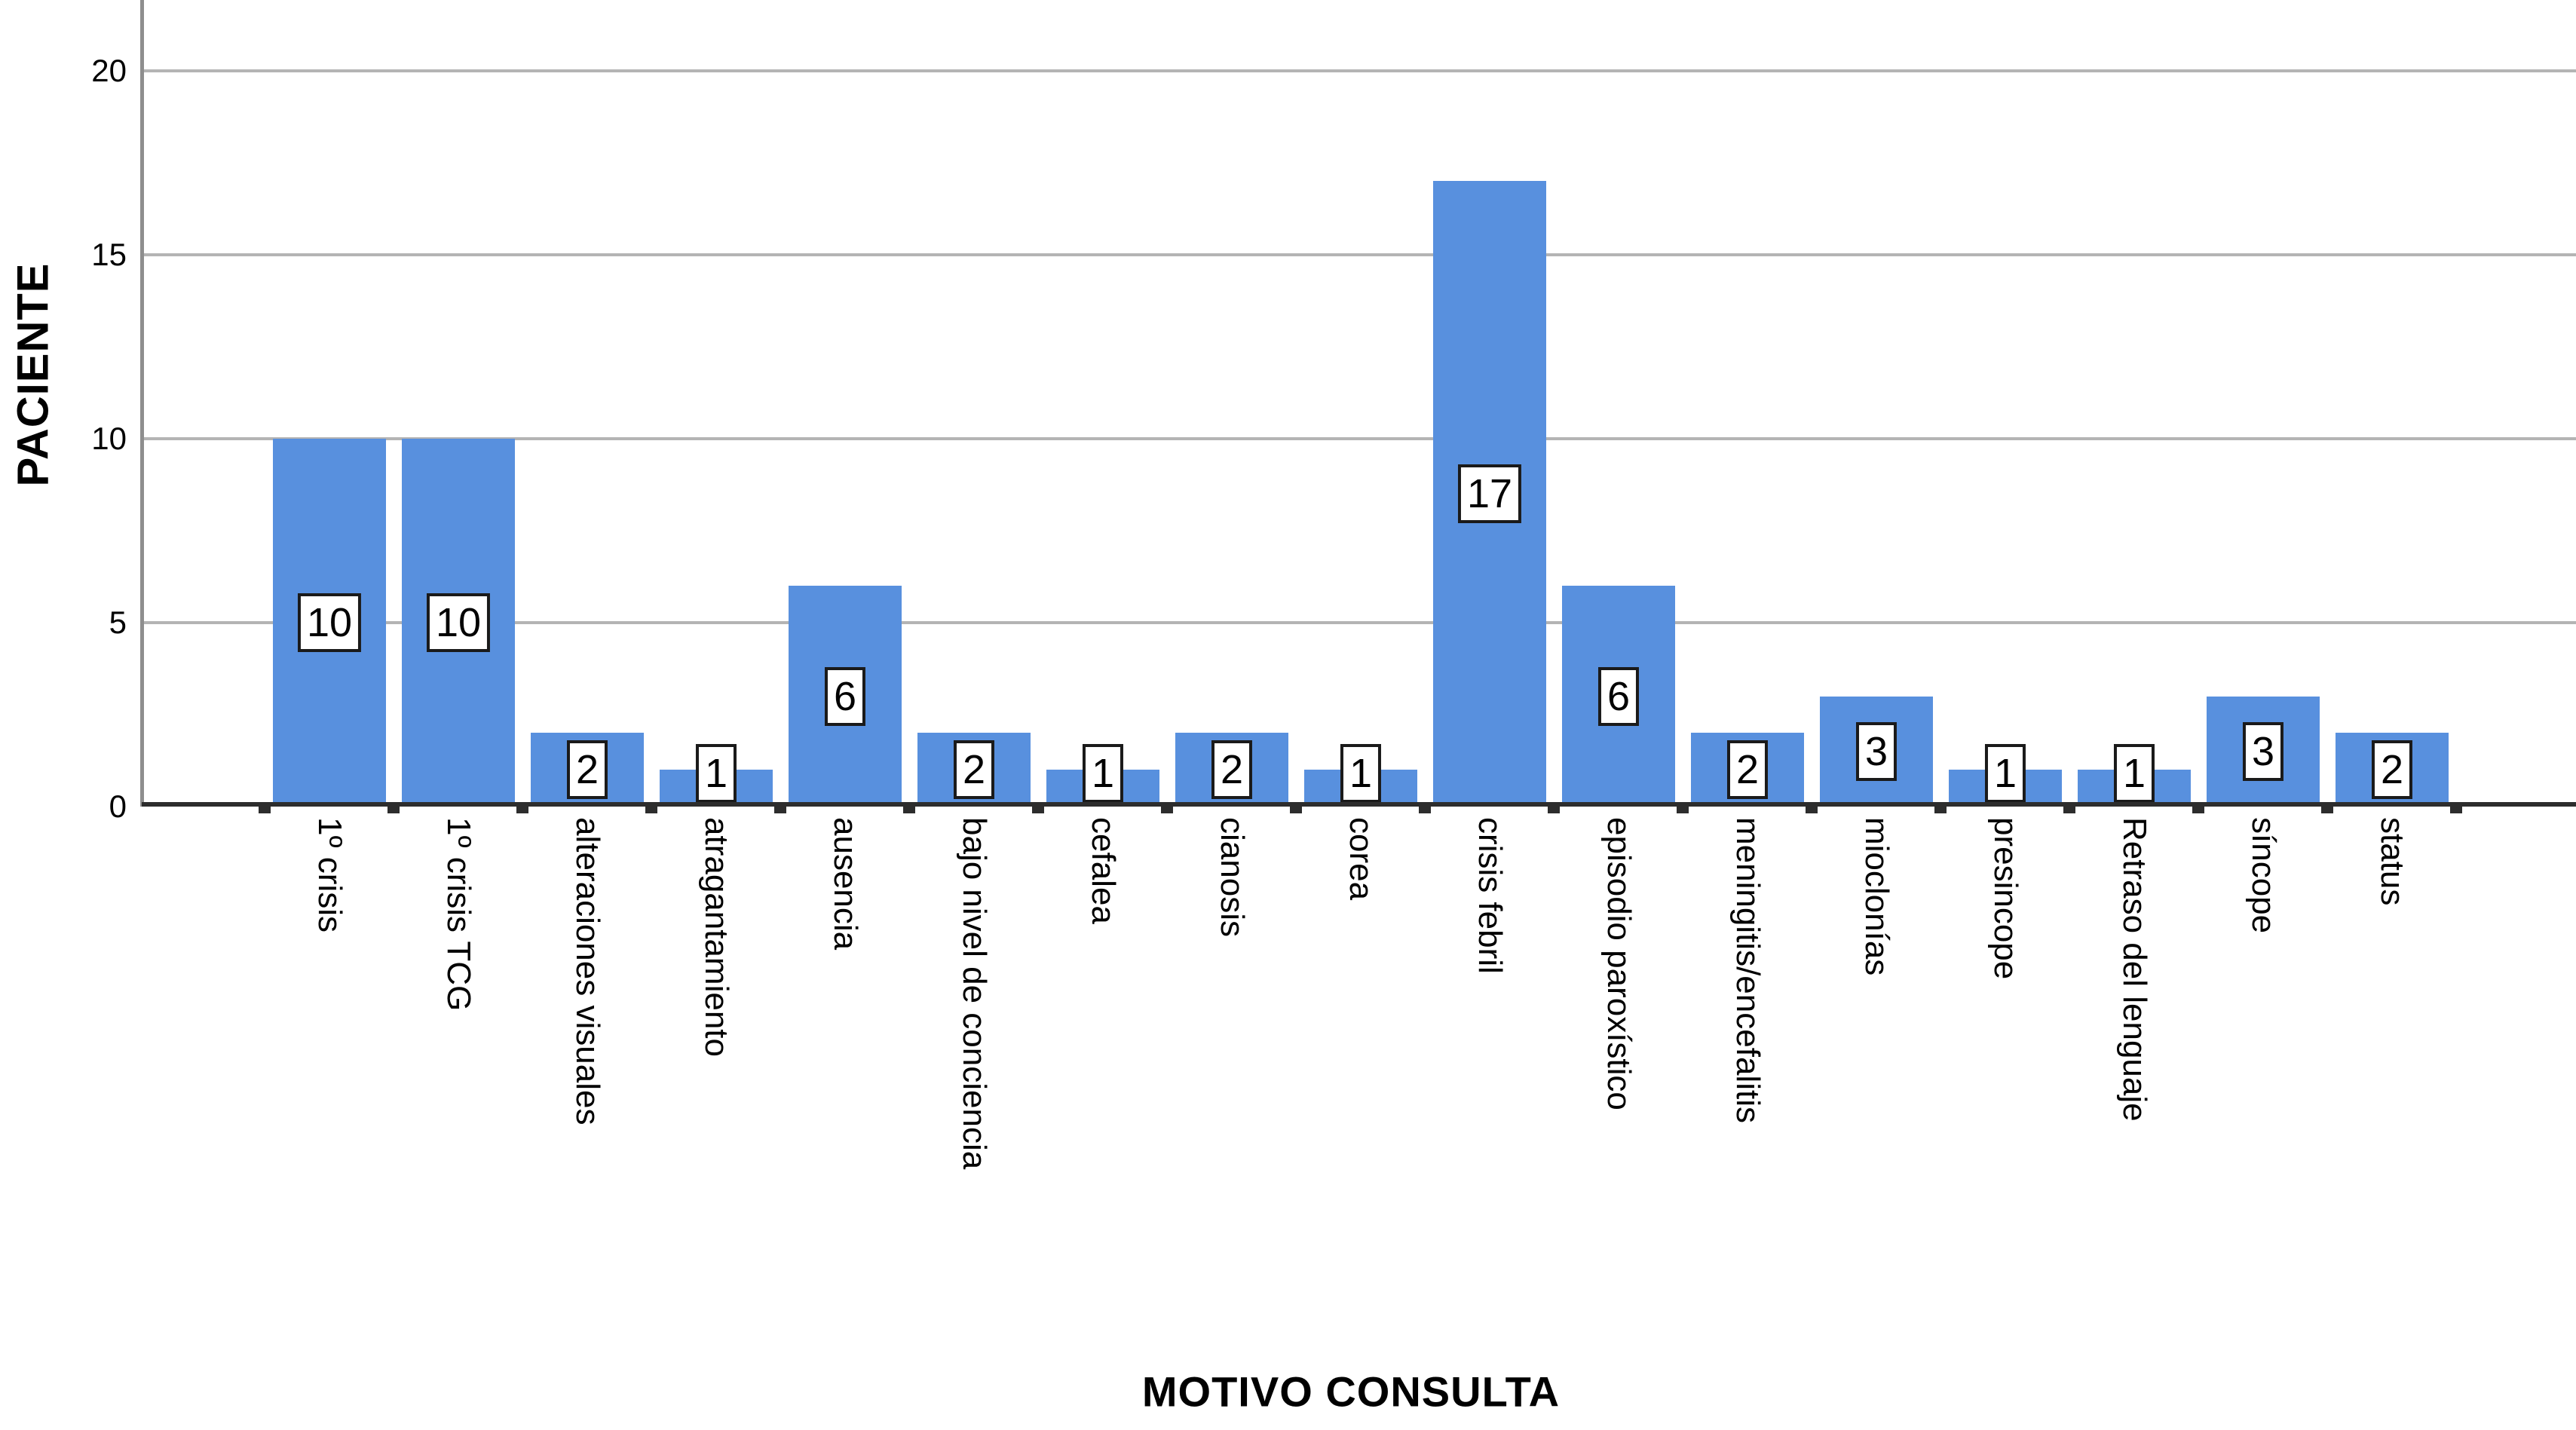 The height and width of the screenshot is (1430, 2576). Describe the element at coordinates (1490, 895) in the screenshot. I see `x-category-label: crisis febril` at that location.